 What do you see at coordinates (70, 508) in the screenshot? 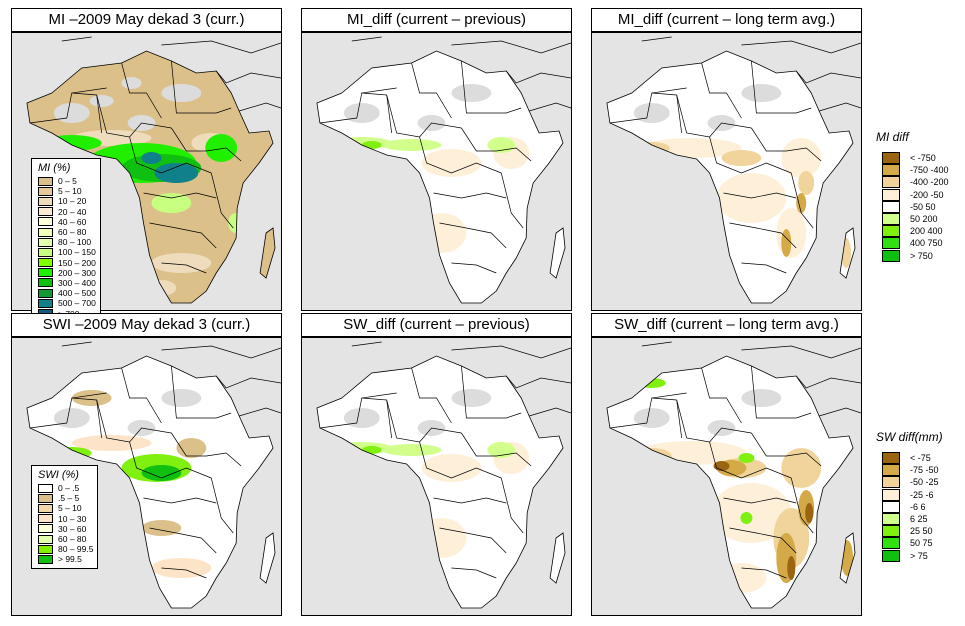
I see `legend-label: 5 – 10` at bounding box center [70, 508].